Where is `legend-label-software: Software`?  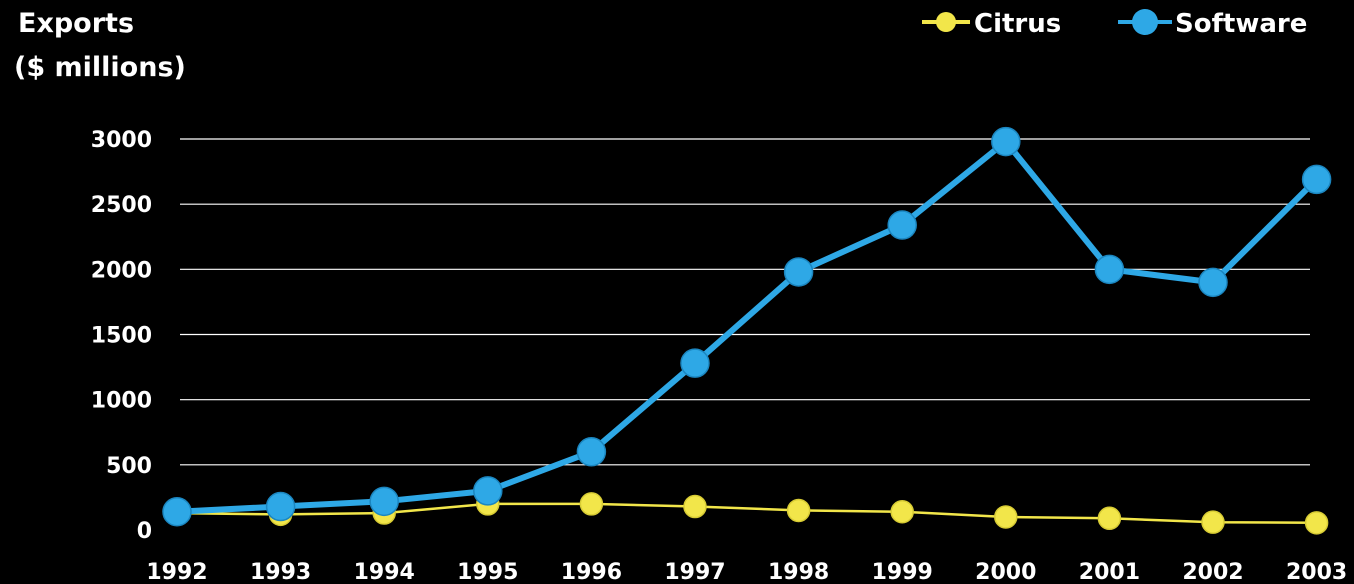
legend-label-software: Software is located at coordinates (1241, 24).